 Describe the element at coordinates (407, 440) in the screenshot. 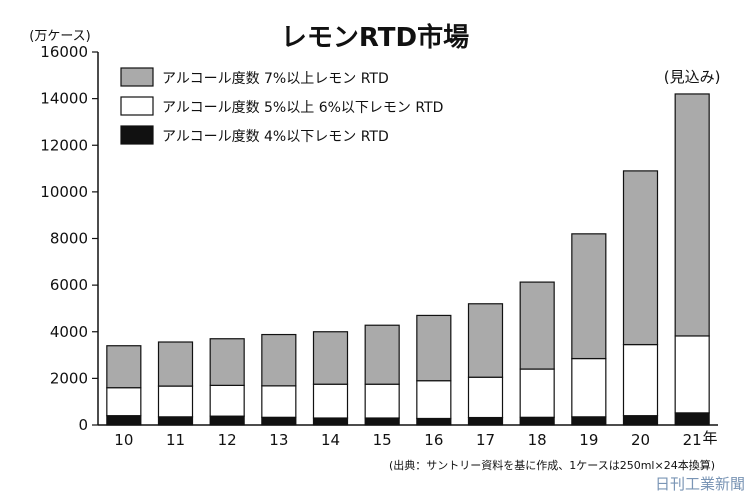

I see `x-axis-ticks: 10 11 12 13 14 15 16 17 18 19 20 21` at that location.